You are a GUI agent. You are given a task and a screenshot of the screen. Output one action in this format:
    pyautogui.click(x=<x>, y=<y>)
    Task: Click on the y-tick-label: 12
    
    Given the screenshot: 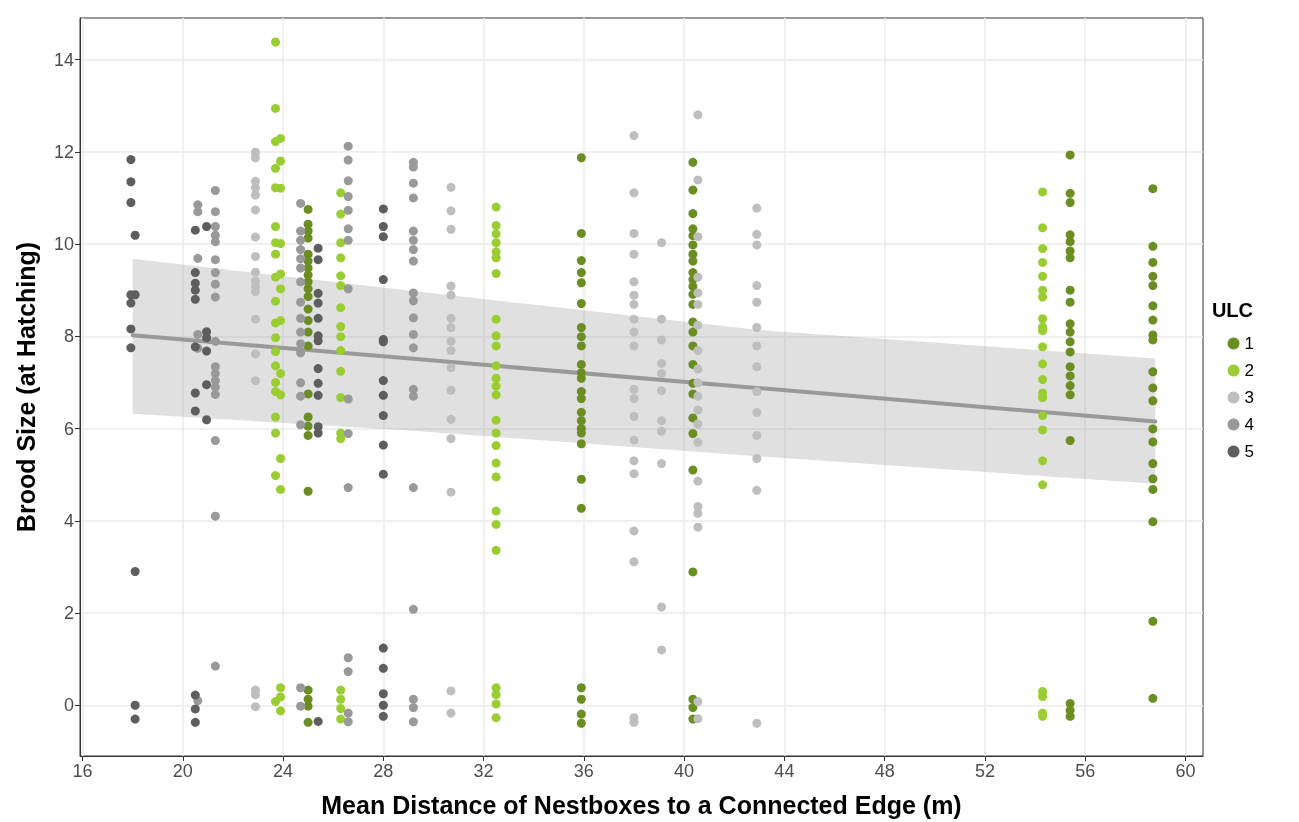 What is the action you would take?
    pyautogui.click(x=63, y=151)
    